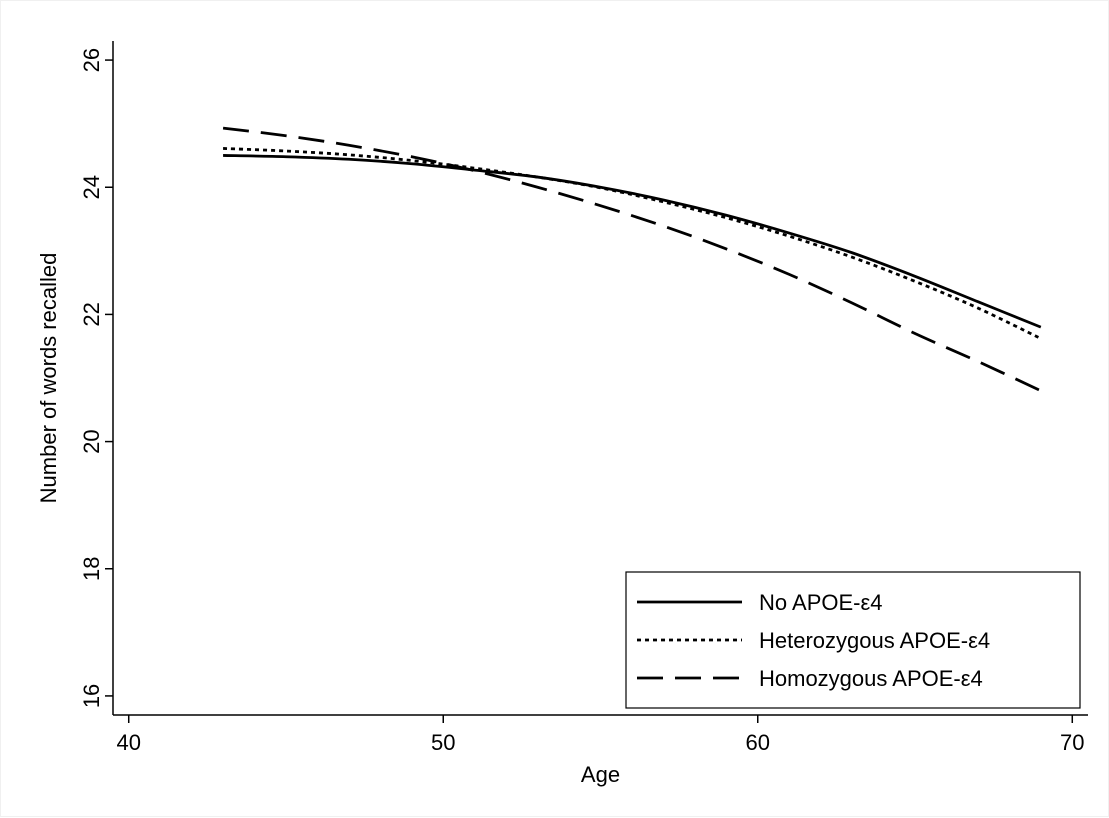 The width and height of the screenshot is (1109, 818). Describe the element at coordinates (871, 678) in the screenshot. I see `legend-label: Homozygous APOE-ε4` at that location.